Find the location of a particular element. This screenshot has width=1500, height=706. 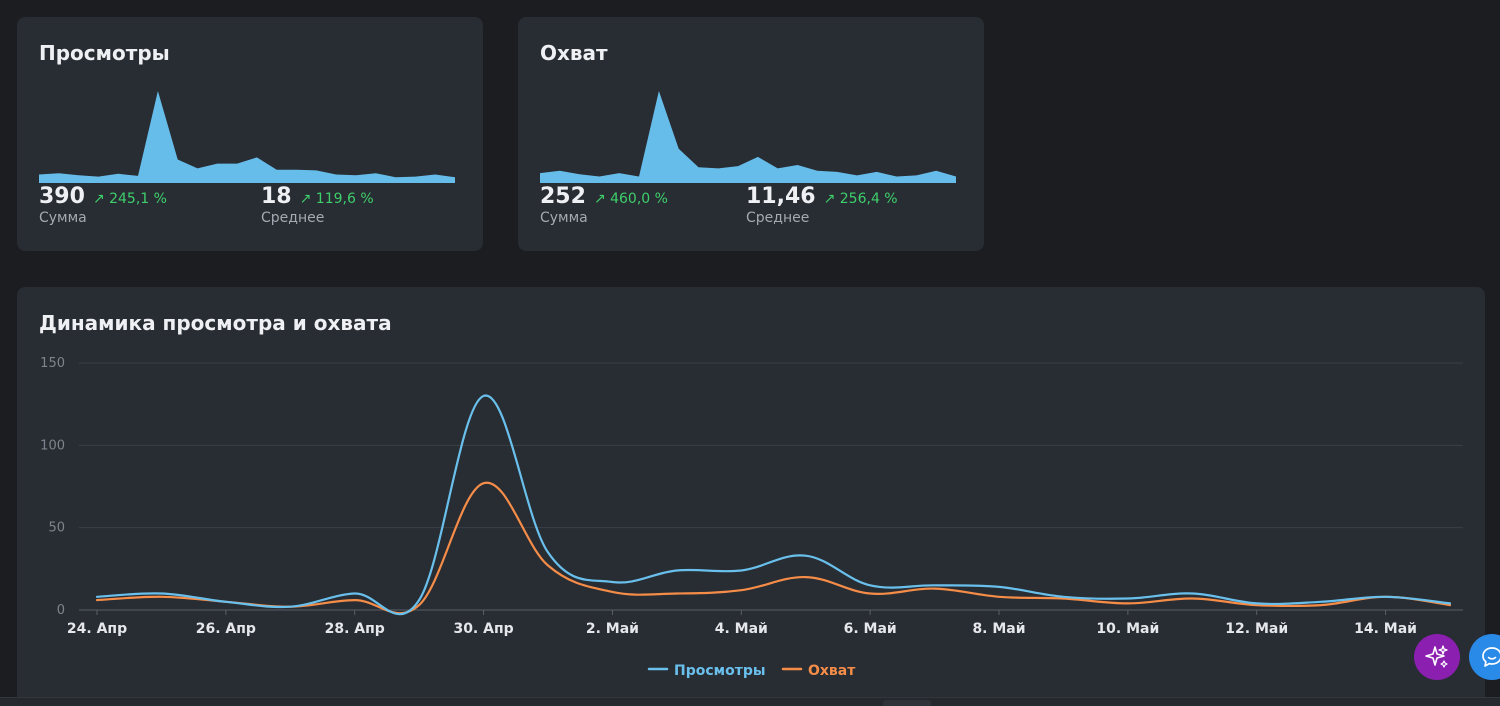

views-avg-label: Среднее is located at coordinates (293, 218).